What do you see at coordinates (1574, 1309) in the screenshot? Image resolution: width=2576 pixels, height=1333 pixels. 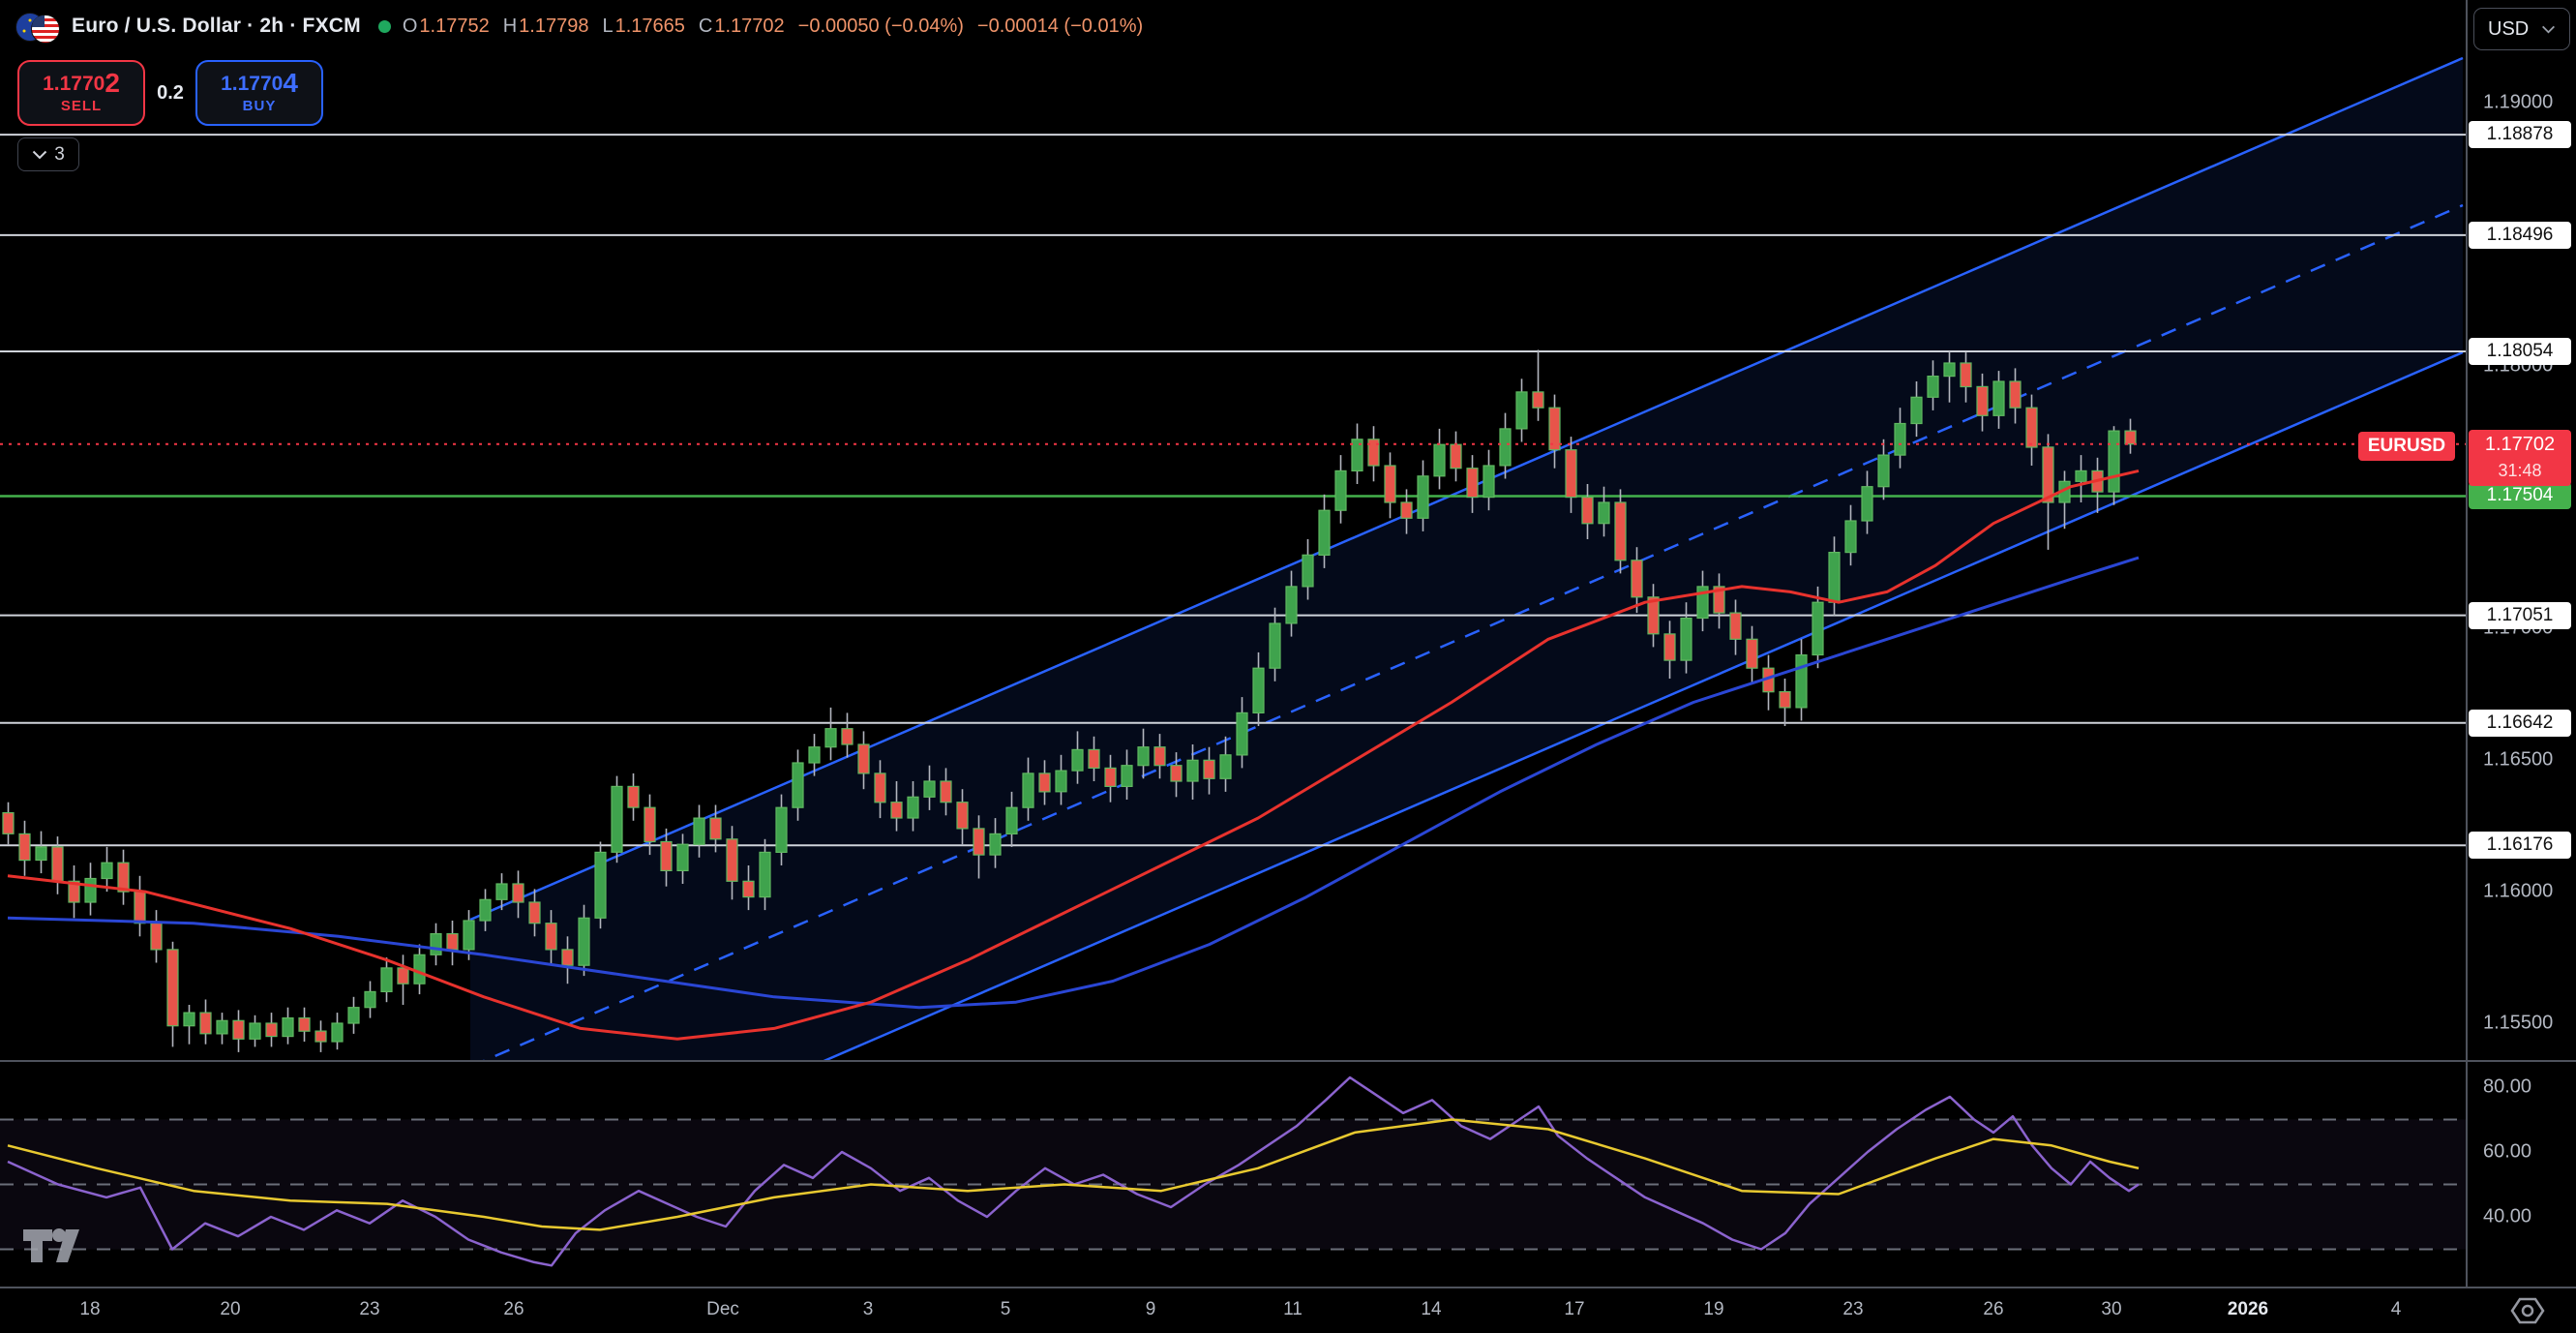 I see `time-axis-label: 17` at bounding box center [1574, 1309].